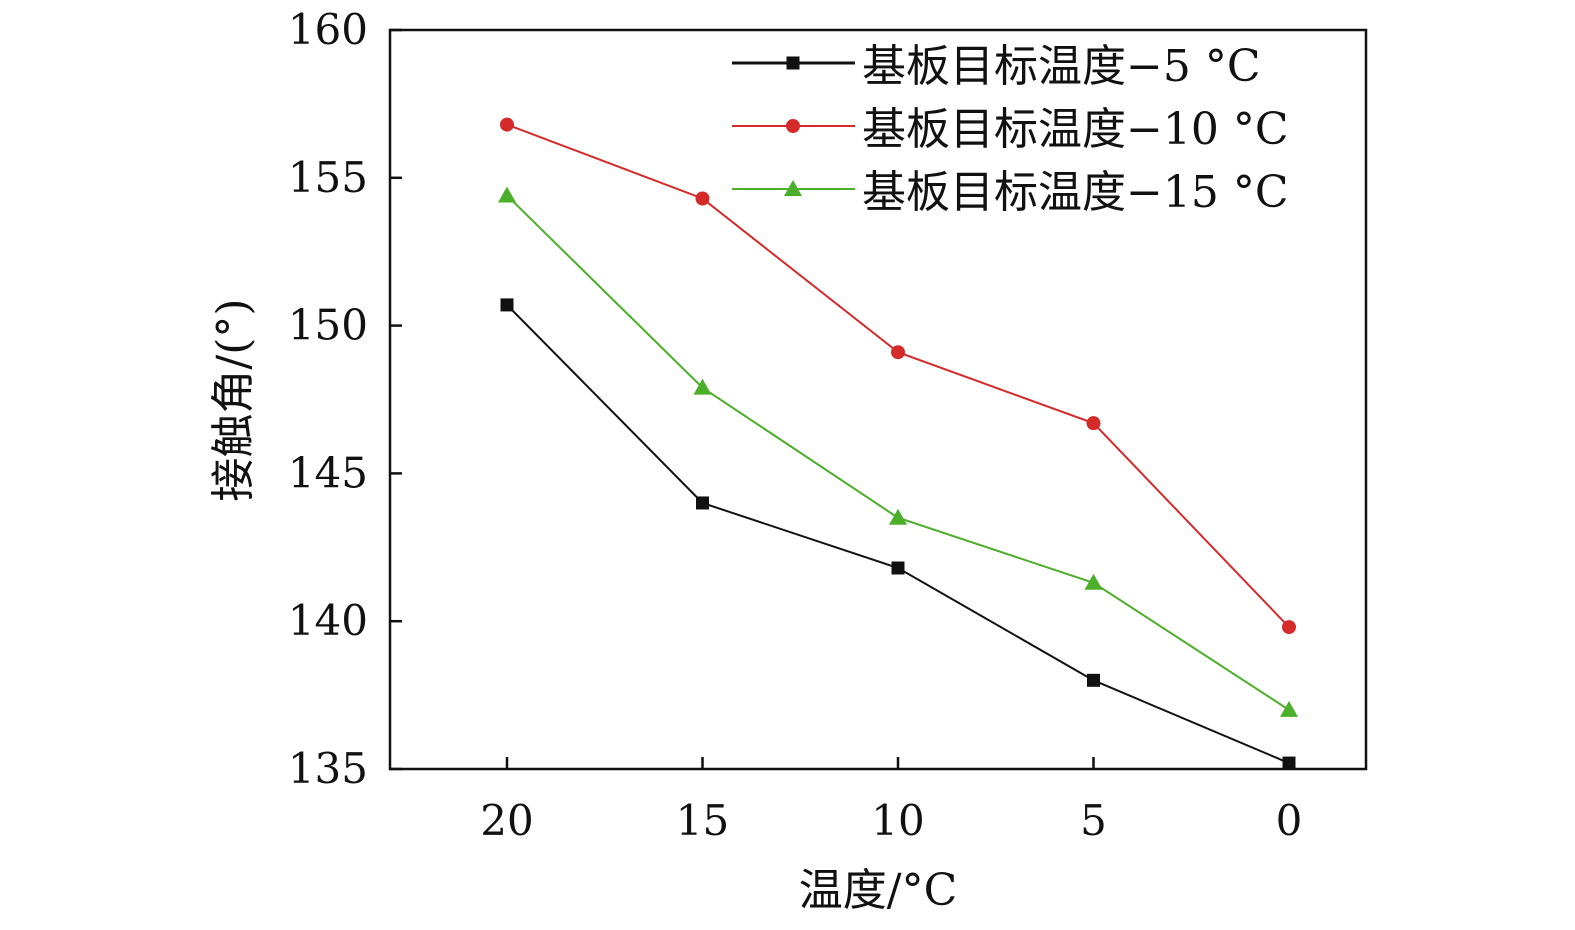 The width and height of the screenshot is (1575, 930). Describe the element at coordinates (328, 29) in the screenshot. I see `y-tick-label: 160` at that location.